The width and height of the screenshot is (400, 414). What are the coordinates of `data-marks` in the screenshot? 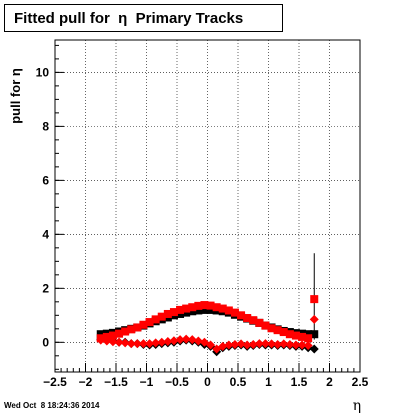 It's located at (207, 305).